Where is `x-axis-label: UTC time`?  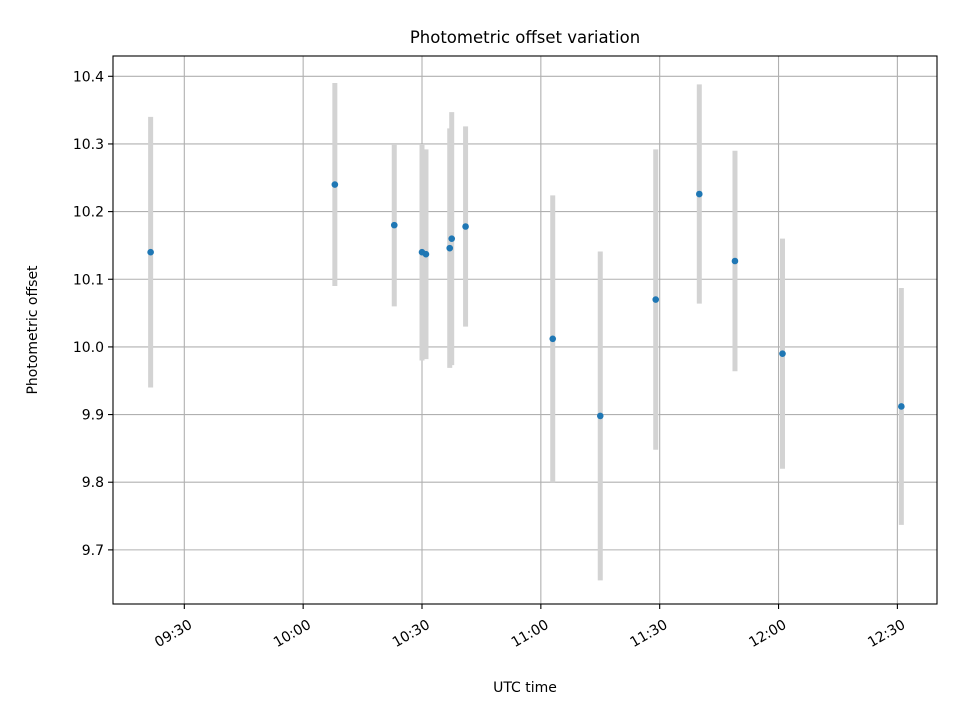 x-axis-label: UTC time is located at coordinates (525, 688).